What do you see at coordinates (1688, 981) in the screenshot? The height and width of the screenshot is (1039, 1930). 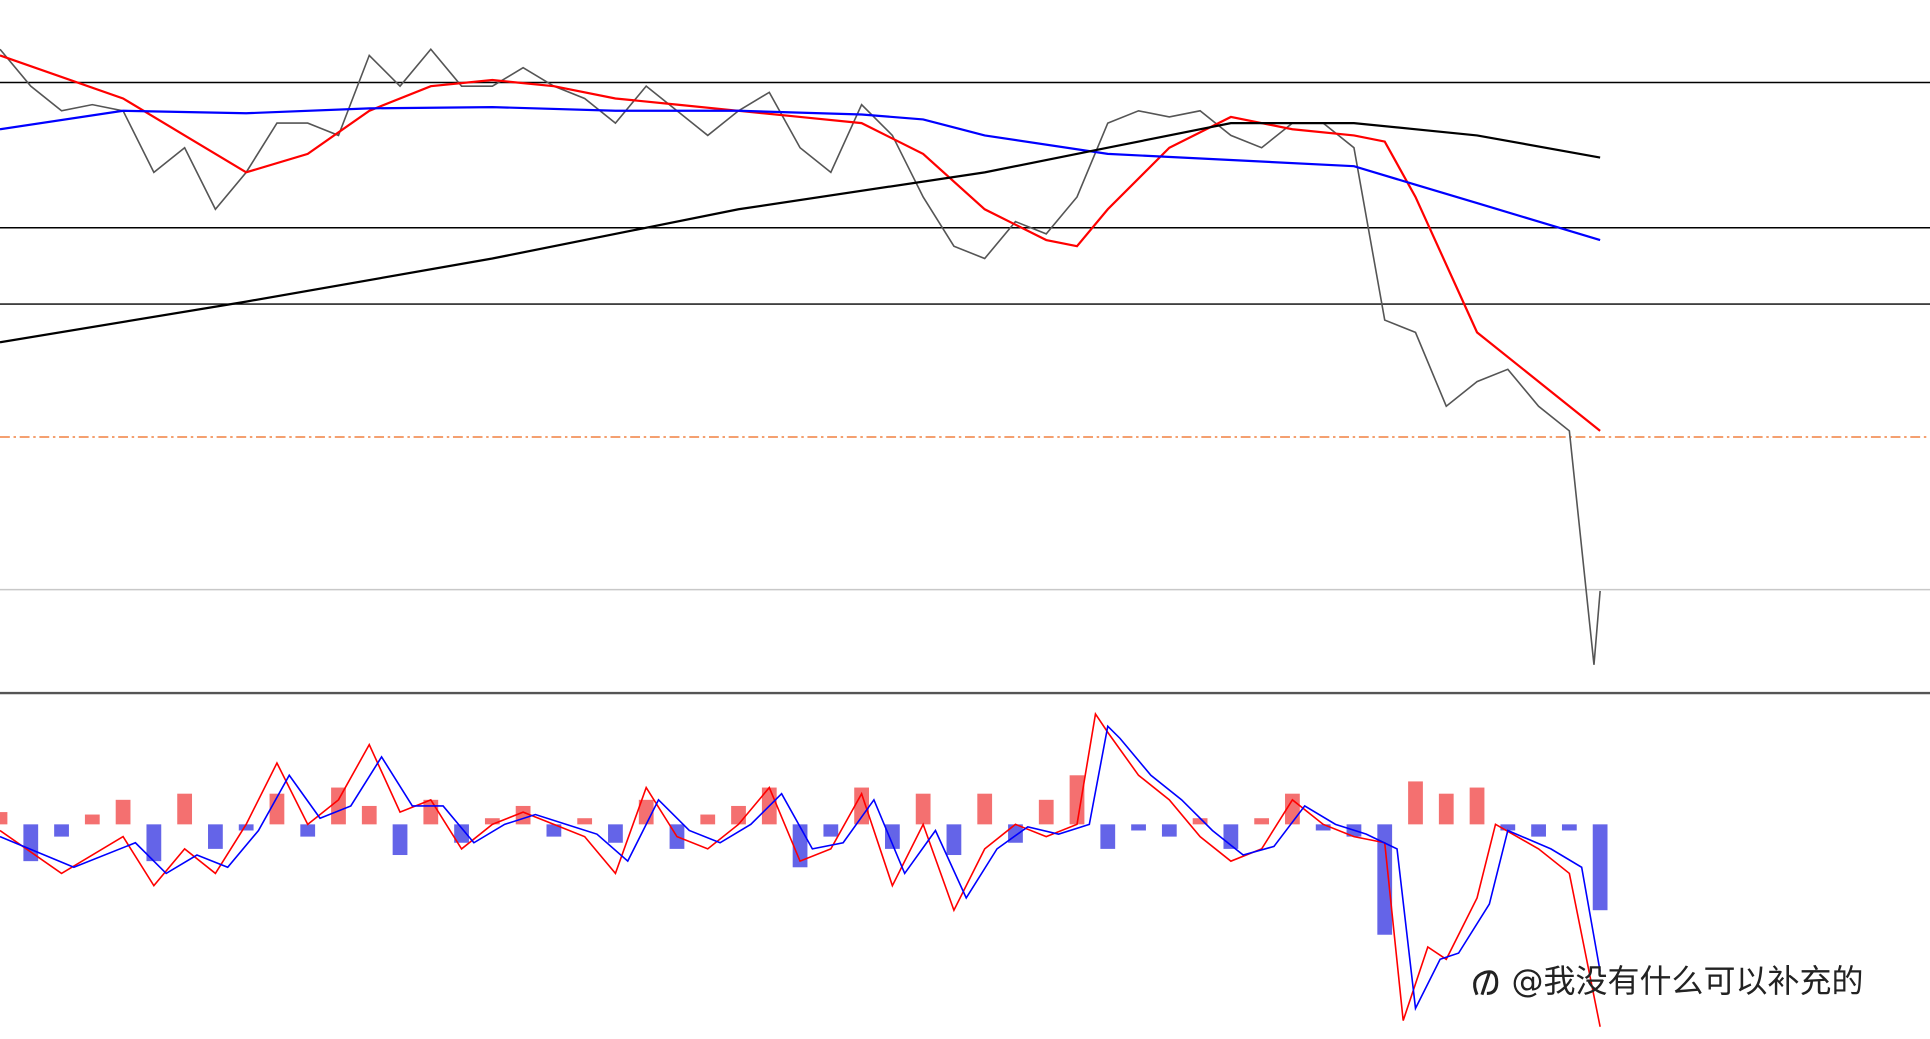 I see `watermark: @我没有什么可以补充的` at bounding box center [1688, 981].